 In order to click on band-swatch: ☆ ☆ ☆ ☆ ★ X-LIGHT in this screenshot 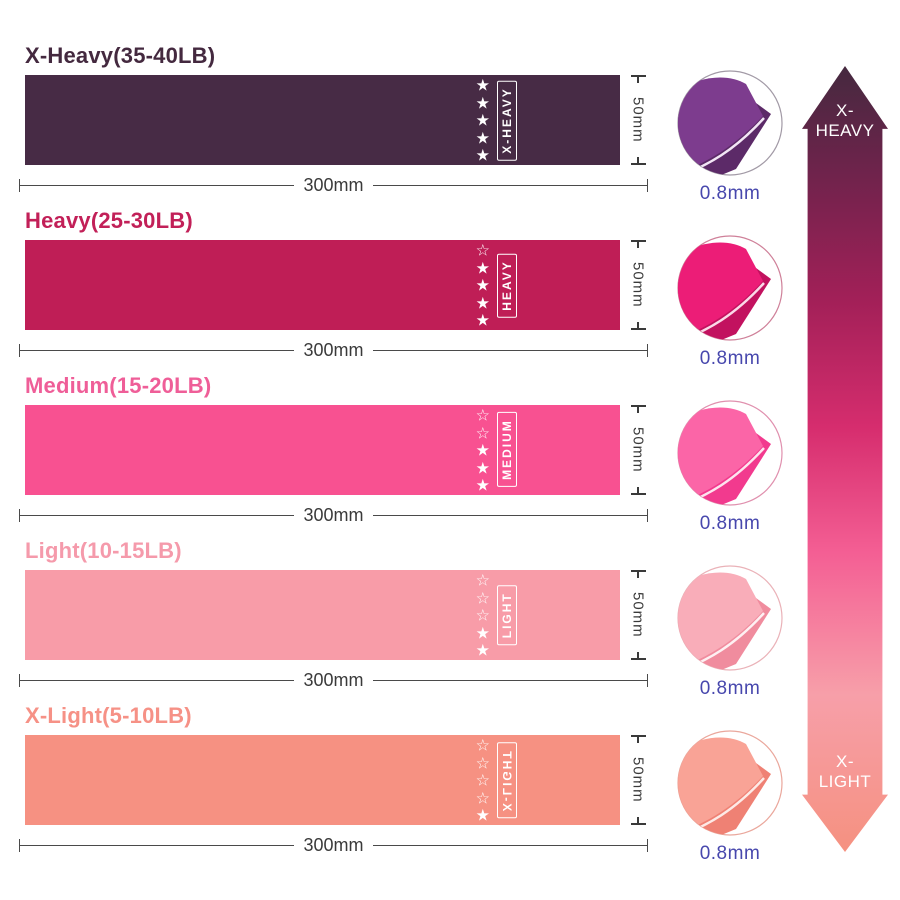, I will do `click(322, 780)`.